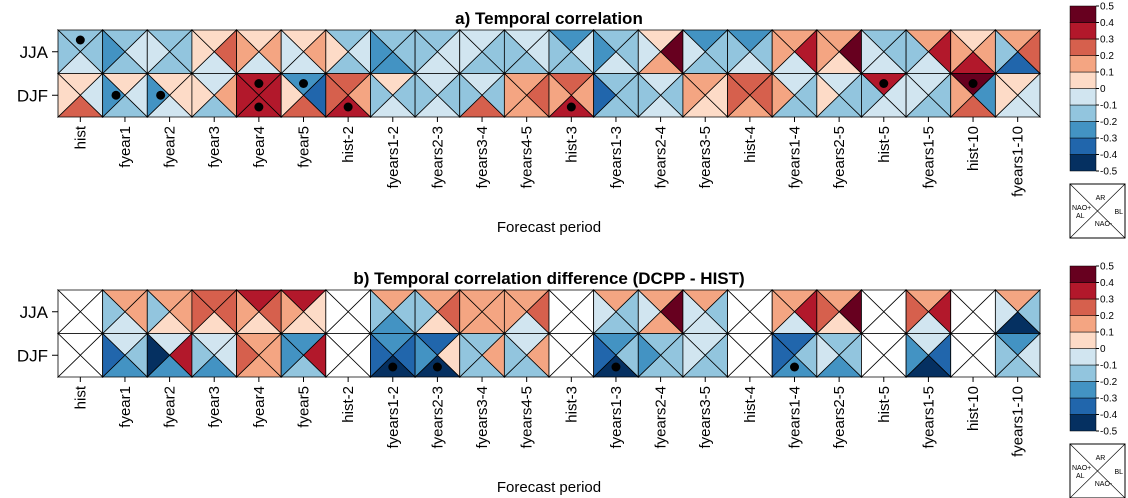 This screenshot has height=498, width=1128. Describe the element at coordinates (884, 144) in the screenshot. I see `x-tick-label: hist-5` at that location.